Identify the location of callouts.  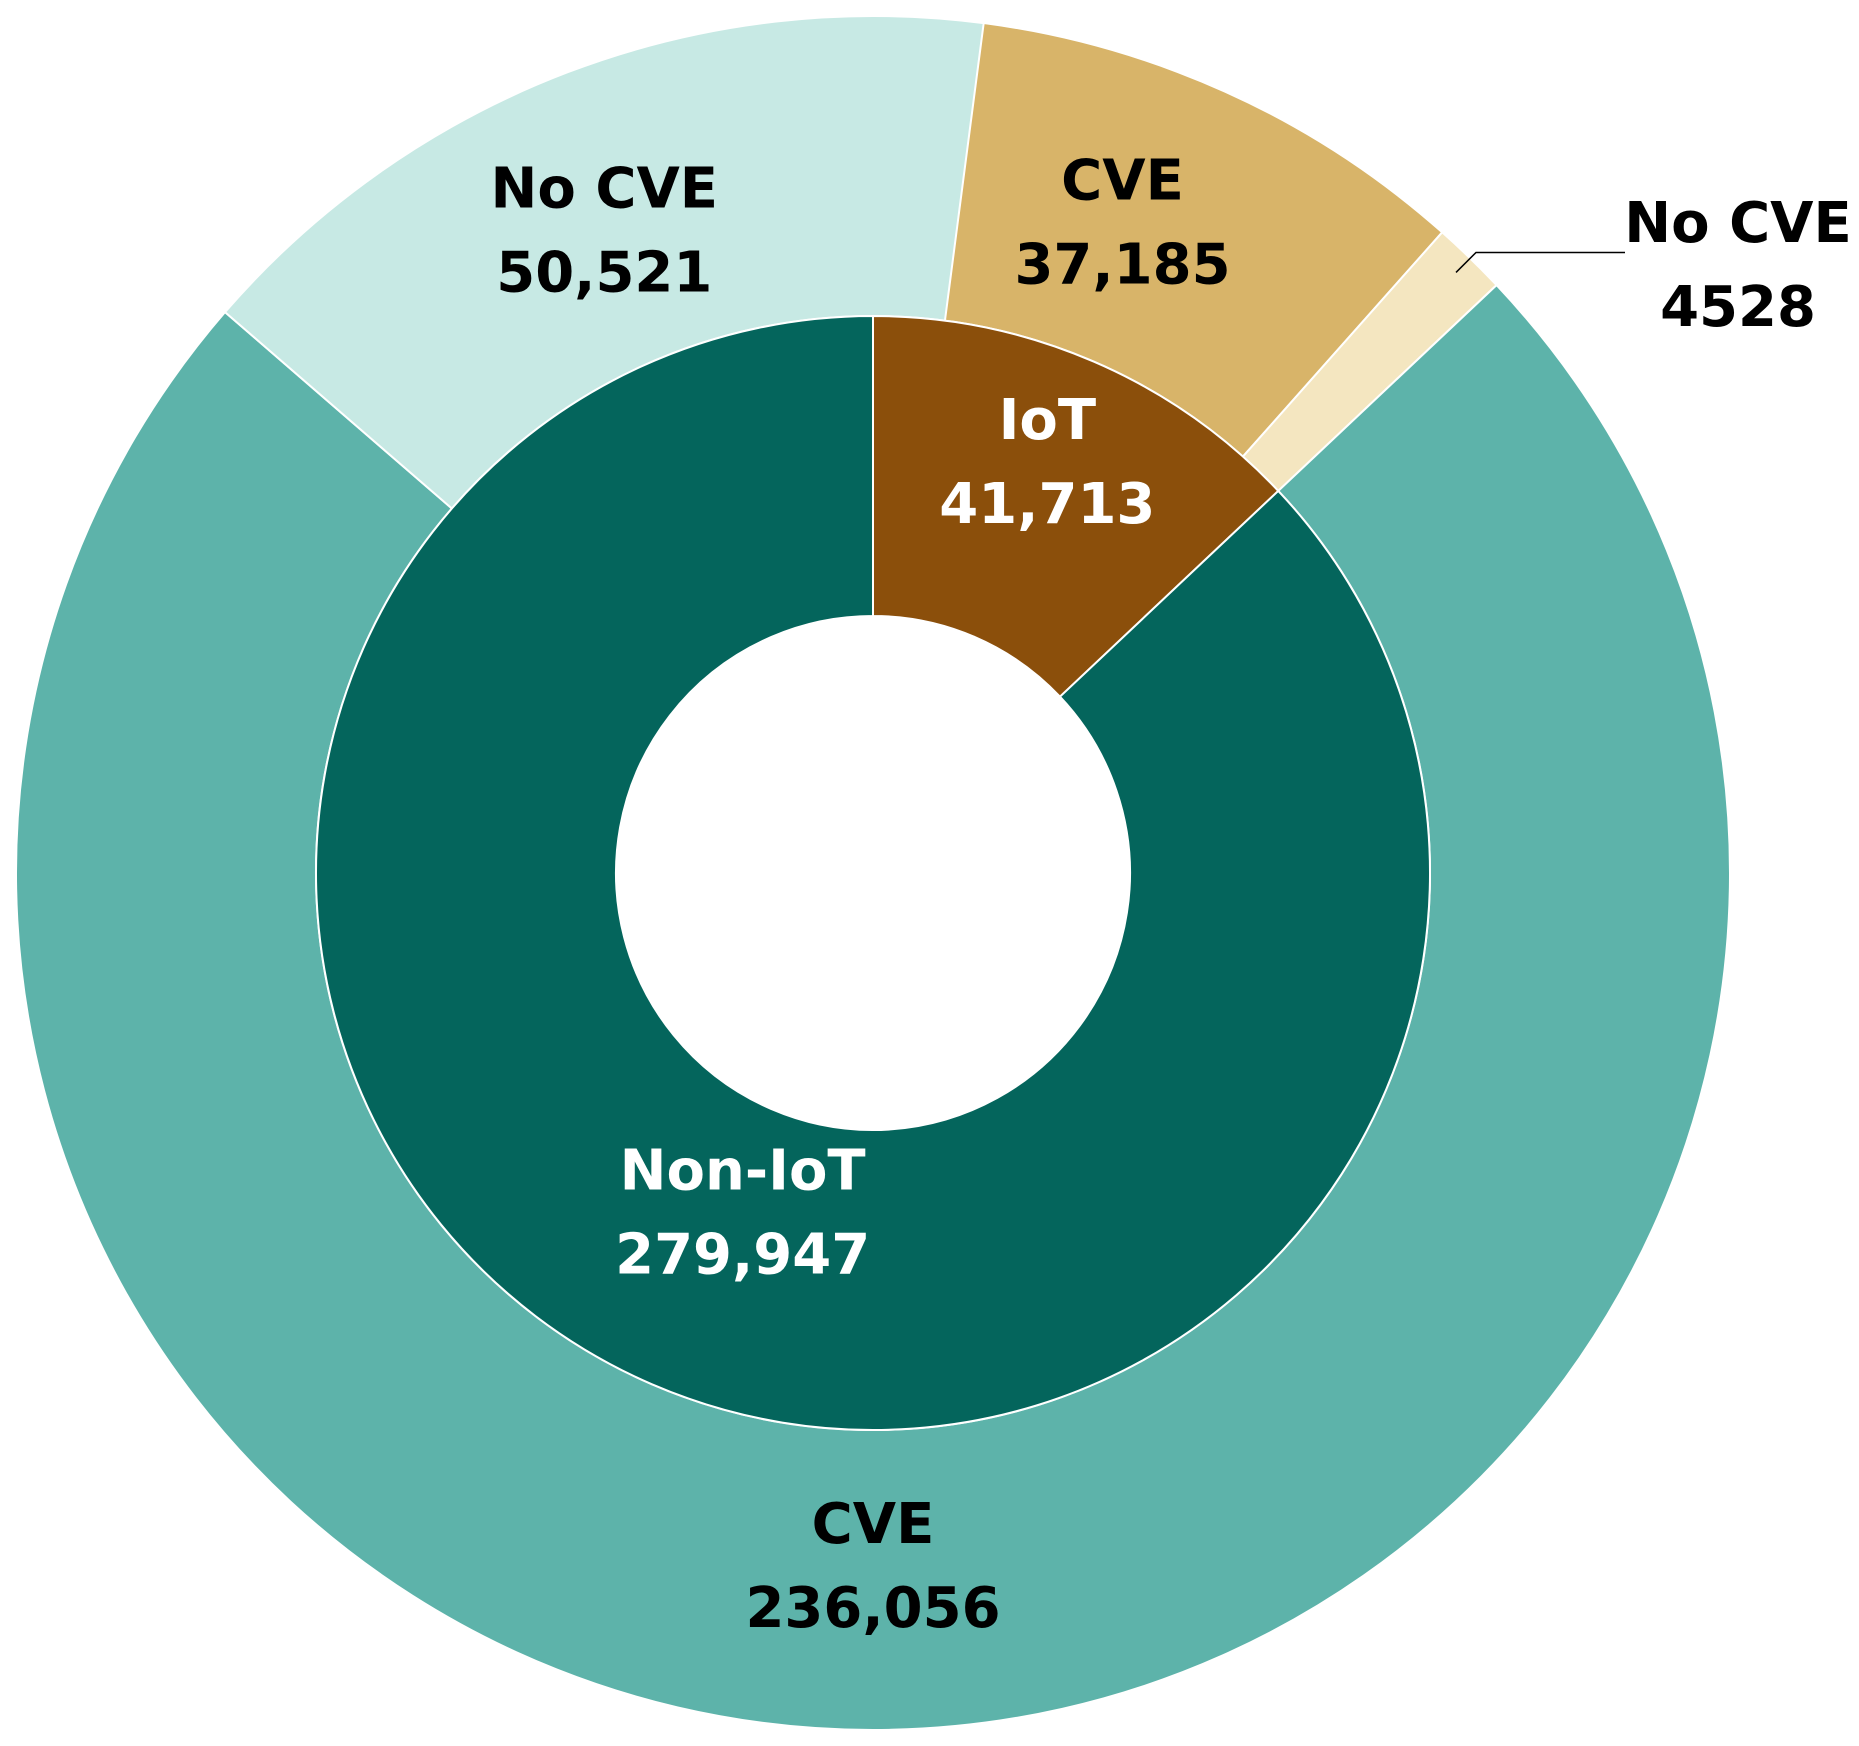
(1540, 262).